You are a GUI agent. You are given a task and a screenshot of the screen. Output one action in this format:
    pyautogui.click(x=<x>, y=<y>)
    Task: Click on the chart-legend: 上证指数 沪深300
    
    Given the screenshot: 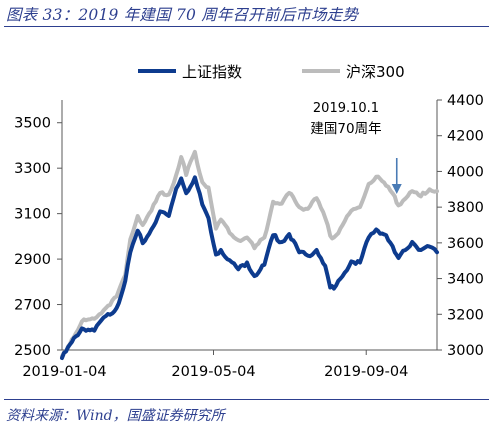 What is the action you would take?
    pyautogui.click(x=271, y=72)
    